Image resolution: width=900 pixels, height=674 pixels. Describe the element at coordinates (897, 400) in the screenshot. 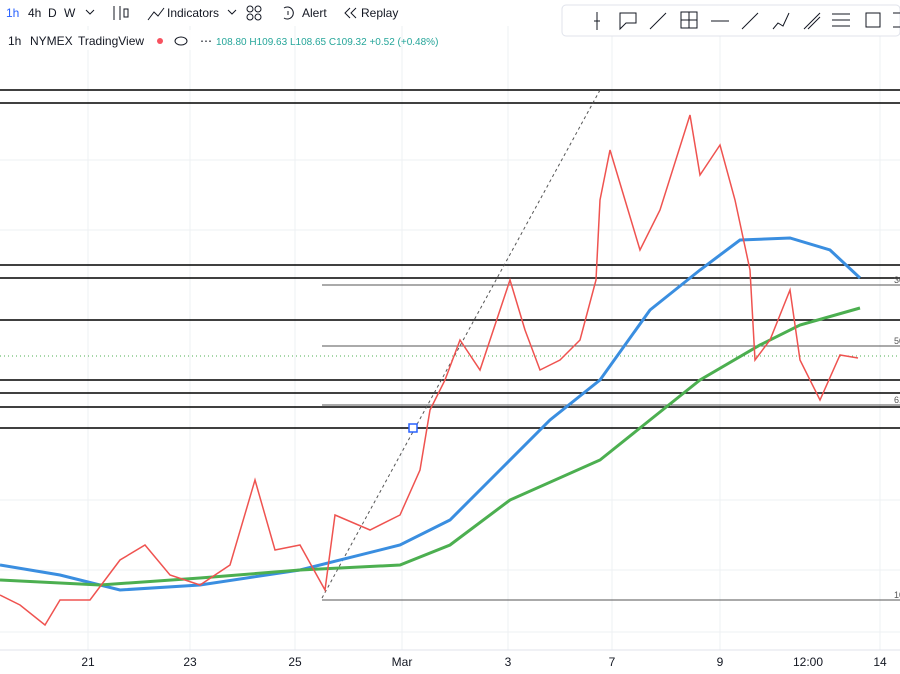

I see `fib-label: 61` at that location.